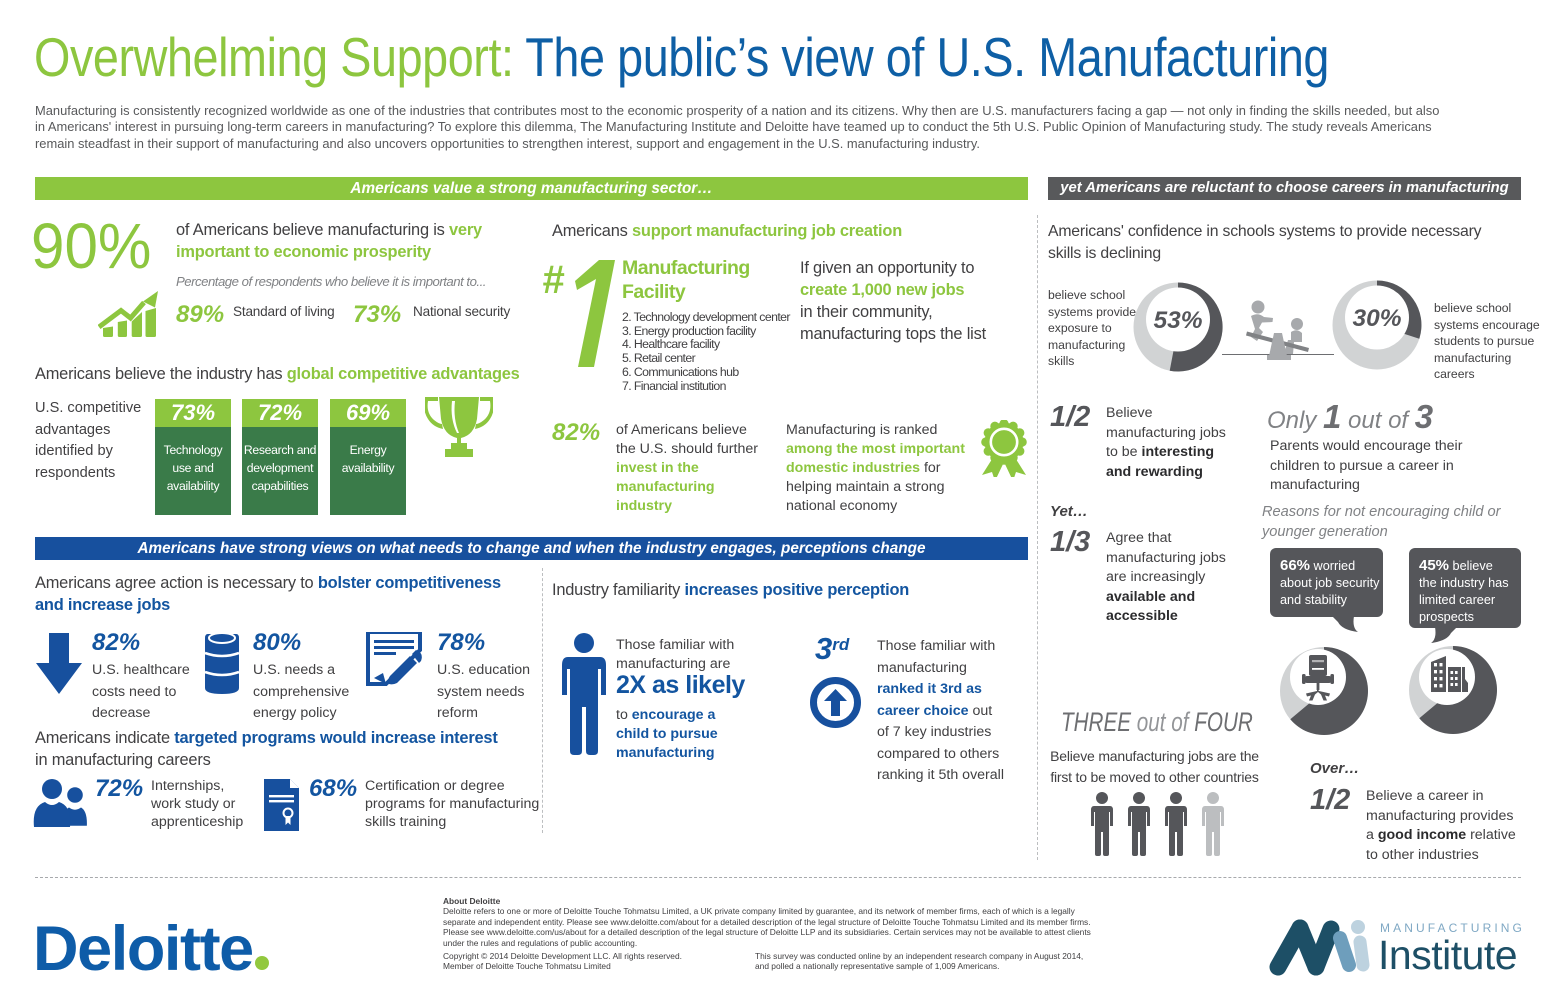 This screenshot has width=1557, height=1008. I want to click on svg-text: Institute, so click(1447, 954).